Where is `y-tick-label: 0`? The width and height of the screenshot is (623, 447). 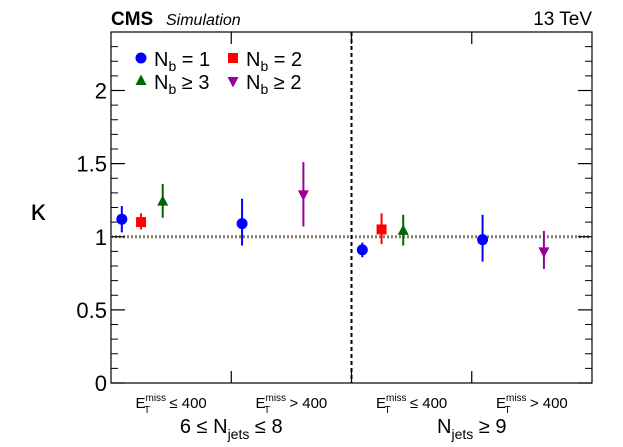
y-tick-label: 0 is located at coordinates (101, 383).